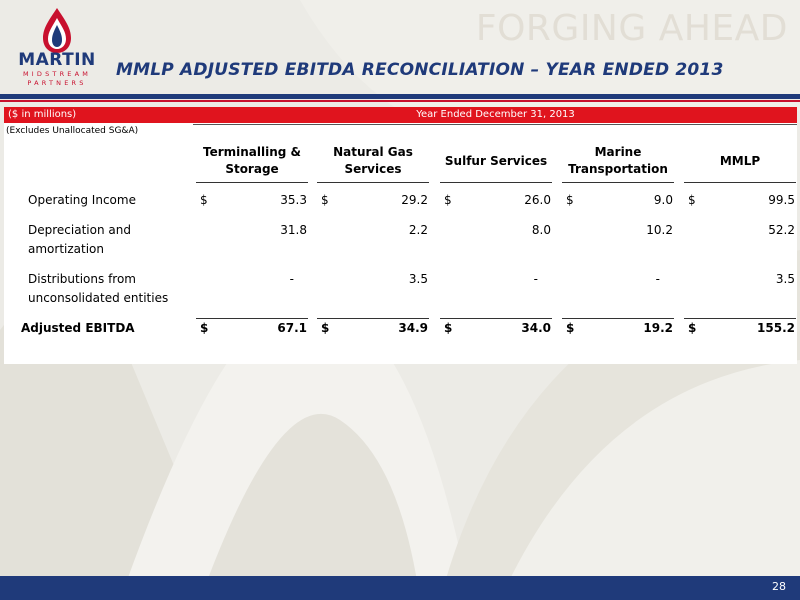  I want to click on tagline: FORGING AHEAD, so click(631, 28).